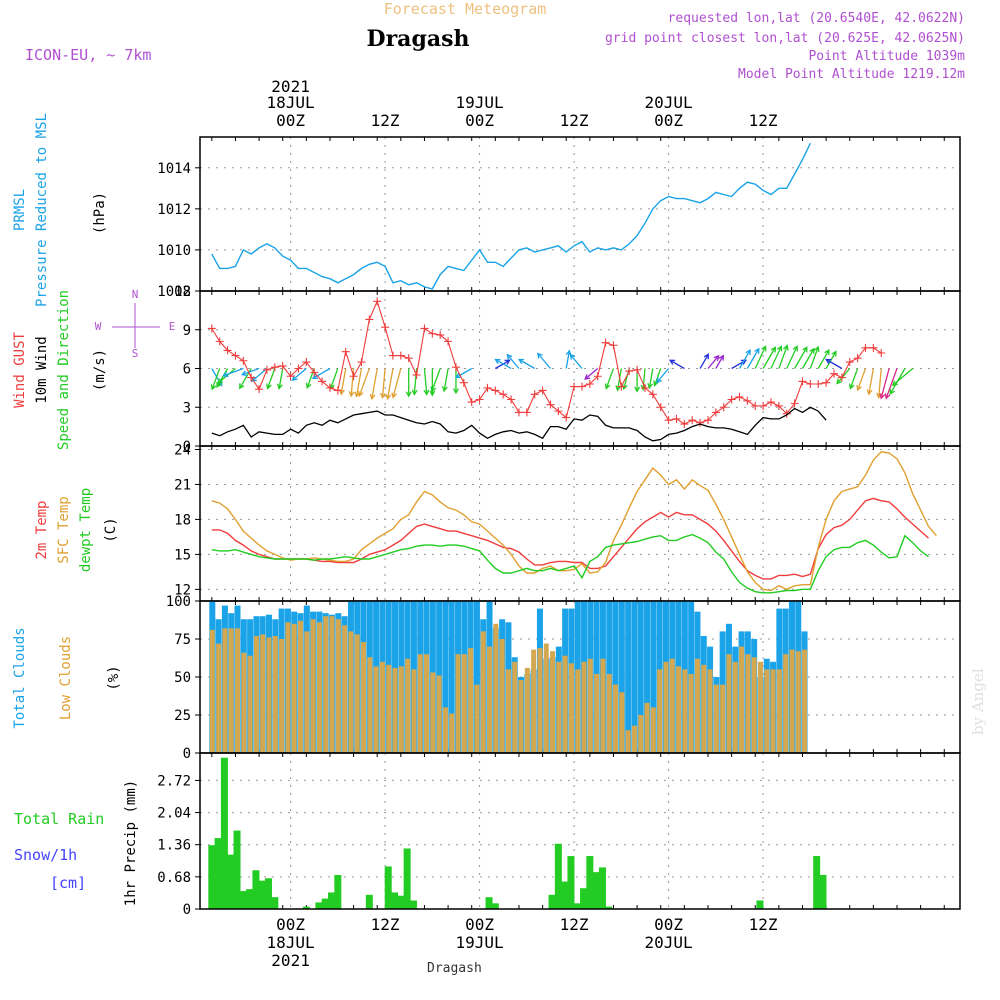 This screenshot has height=1000, width=1000. What do you see at coordinates (174, 781) in the screenshot?
I see `y-tick-label: 2.72` at bounding box center [174, 781].